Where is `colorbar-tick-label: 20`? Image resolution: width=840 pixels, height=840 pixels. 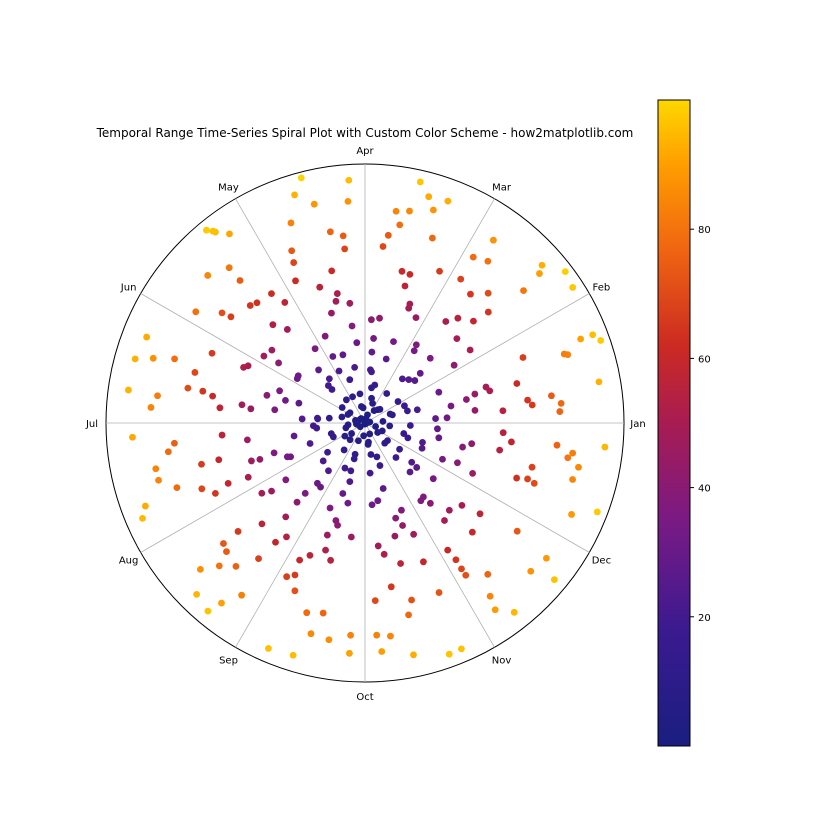 colorbar-tick-label: 20 is located at coordinates (704, 618).